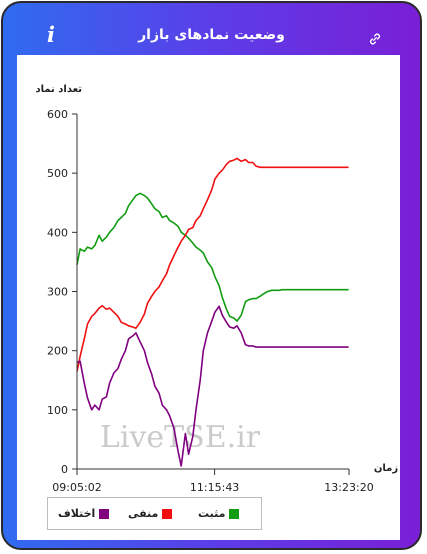  Describe the element at coordinates (180, 437) in the screenshot. I see `watermark: LiveTSE.ir` at that location.